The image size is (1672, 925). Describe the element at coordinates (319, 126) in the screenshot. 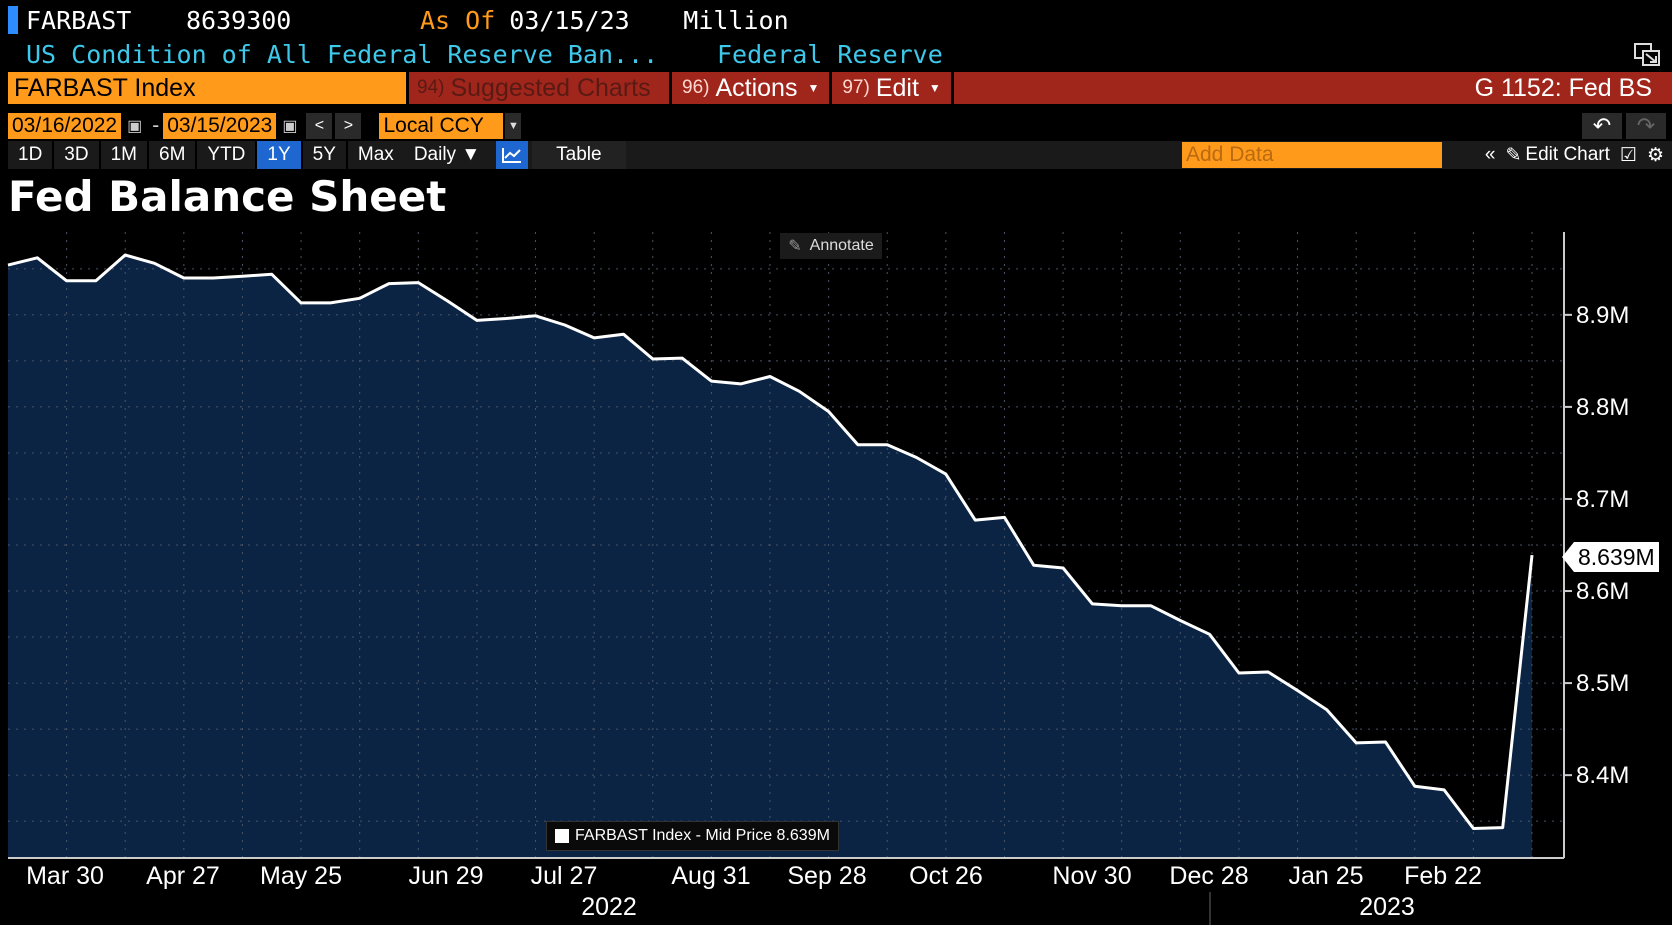

I see `previous-period-button: <` at that location.